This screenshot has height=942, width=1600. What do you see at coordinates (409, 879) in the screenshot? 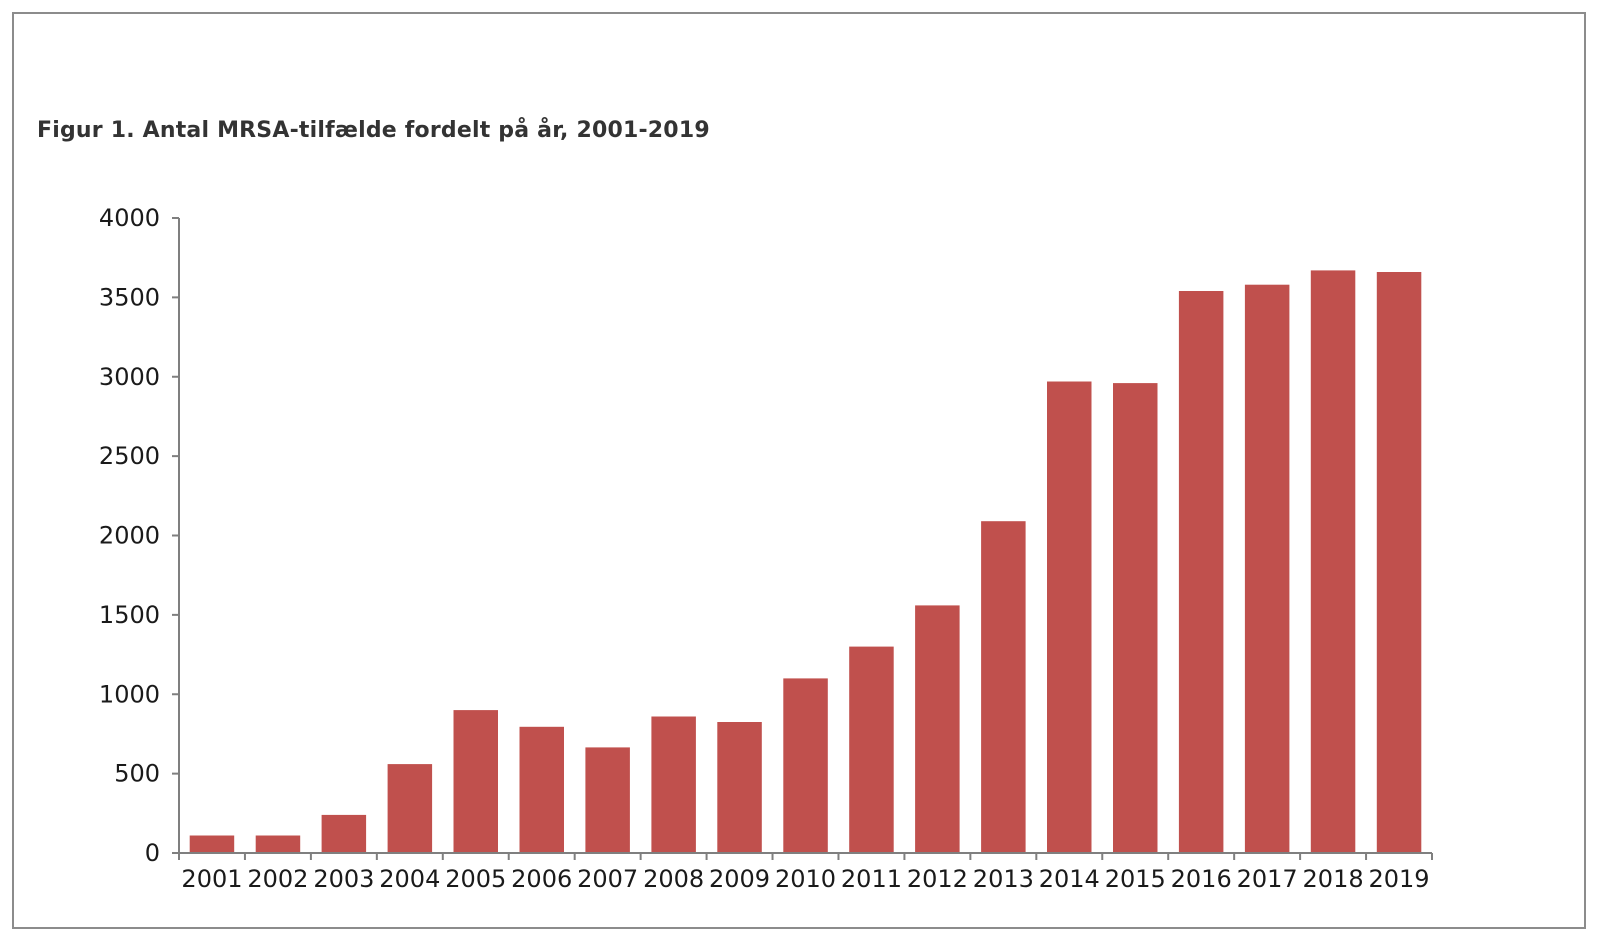
I see `x-tick-label: 2004` at bounding box center [409, 879].